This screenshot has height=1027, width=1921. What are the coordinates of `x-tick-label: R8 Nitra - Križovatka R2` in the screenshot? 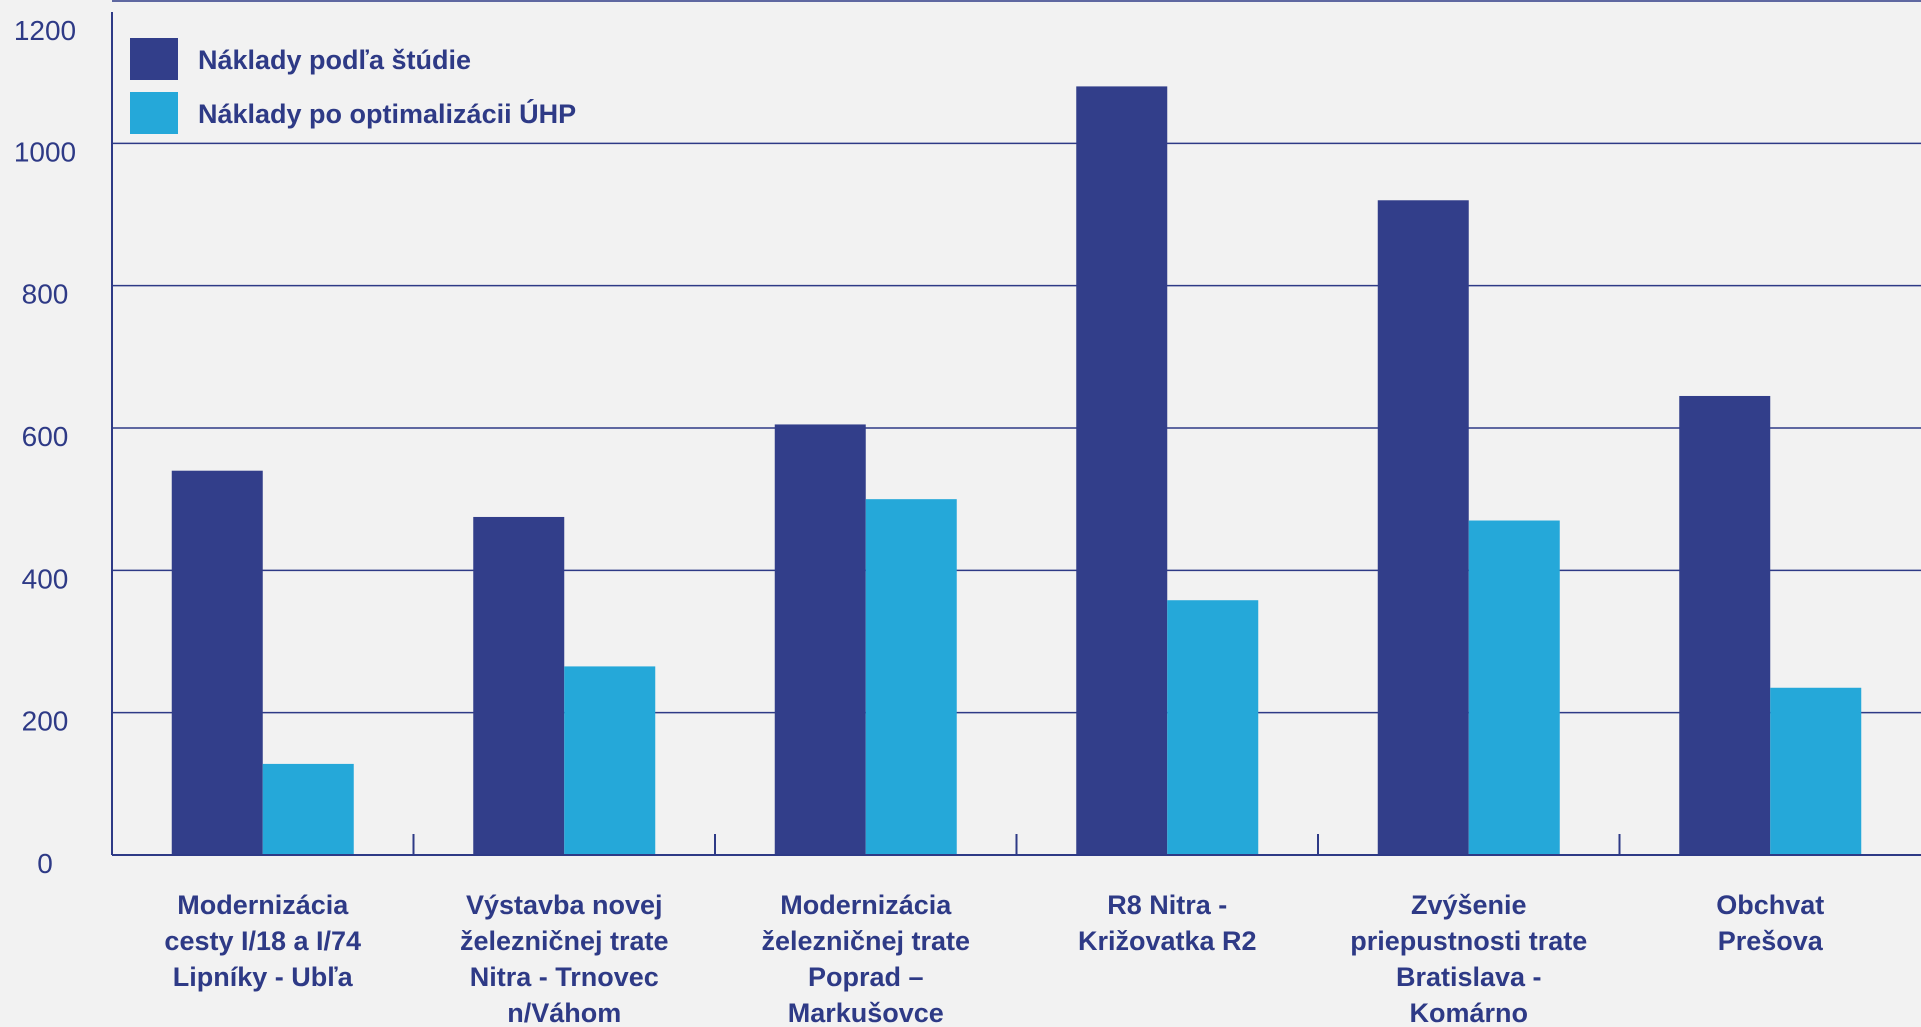 It's located at (1167, 923).